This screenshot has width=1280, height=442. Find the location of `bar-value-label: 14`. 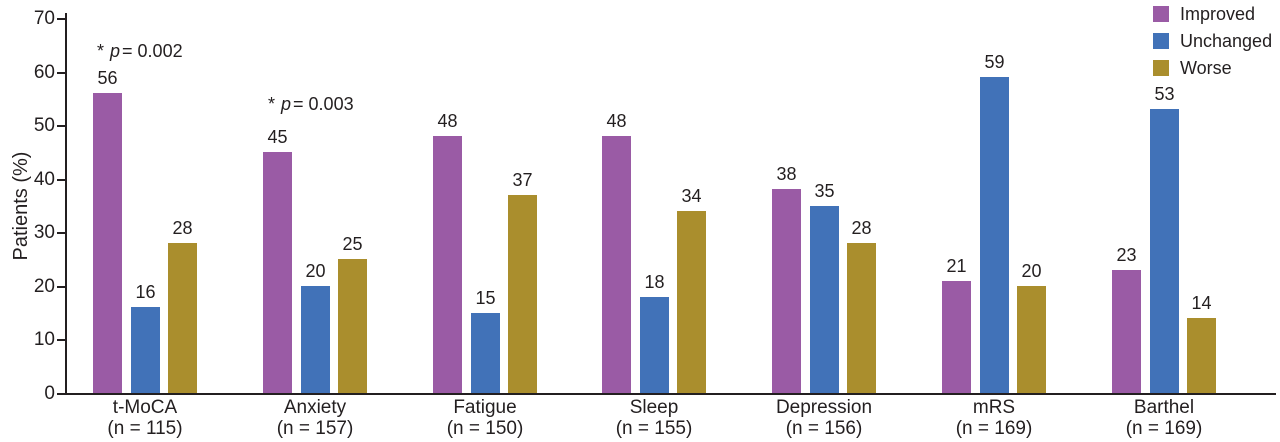

bar-value-label: 14 is located at coordinates (1201, 303).